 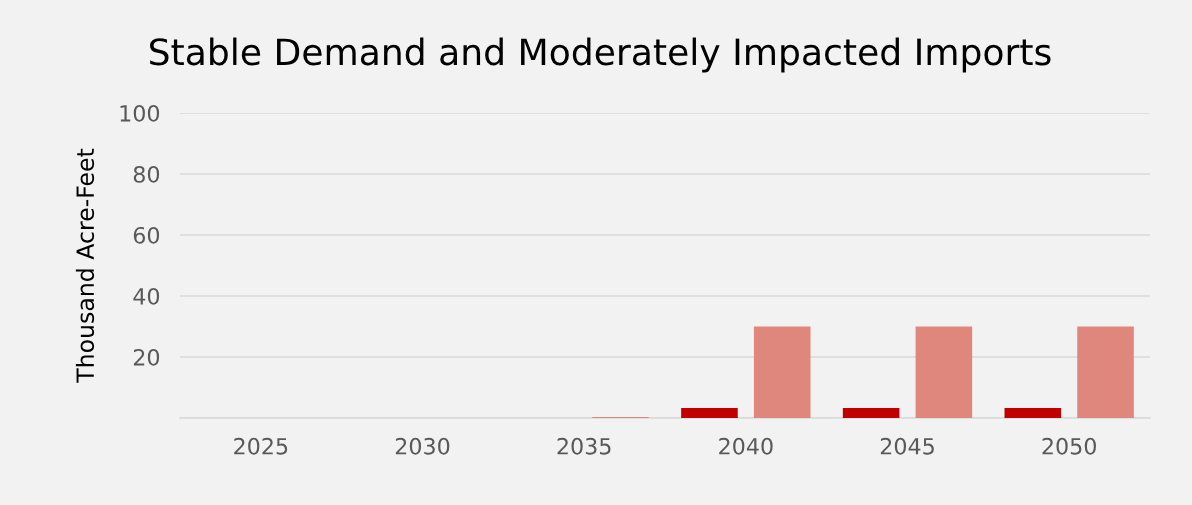 What do you see at coordinates (85, 265) in the screenshot?
I see `y-axis-title: Thousand Acre-Feet` at bounding box center [85, 265].